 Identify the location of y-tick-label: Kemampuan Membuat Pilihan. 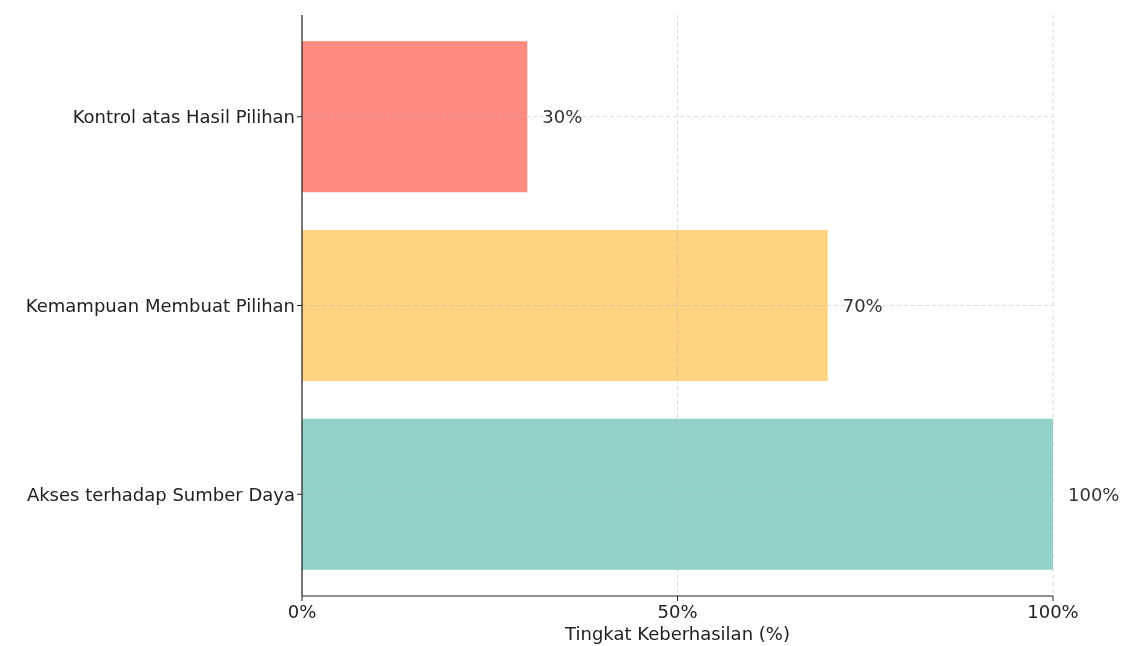
(160, 305).